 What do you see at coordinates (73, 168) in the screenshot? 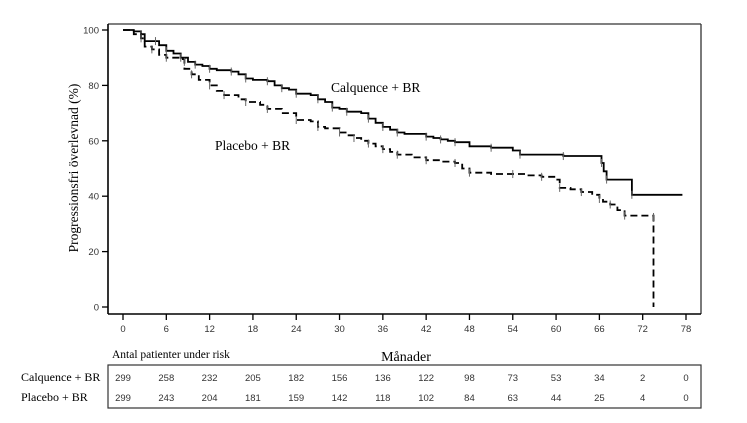
I see `y-axis-label: Progressionsfri överlevnad (%)` at bounding box center [73, 168].